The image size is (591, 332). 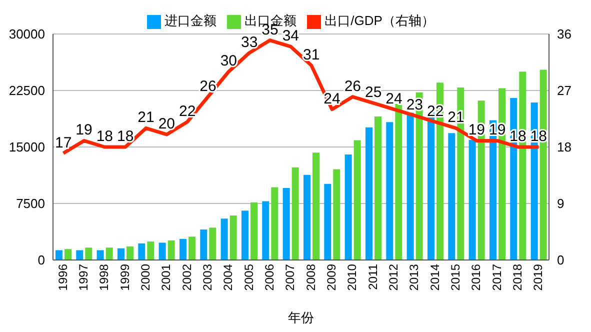 I want to click on y2-tick-label: 0, so click(x=560, y=260).